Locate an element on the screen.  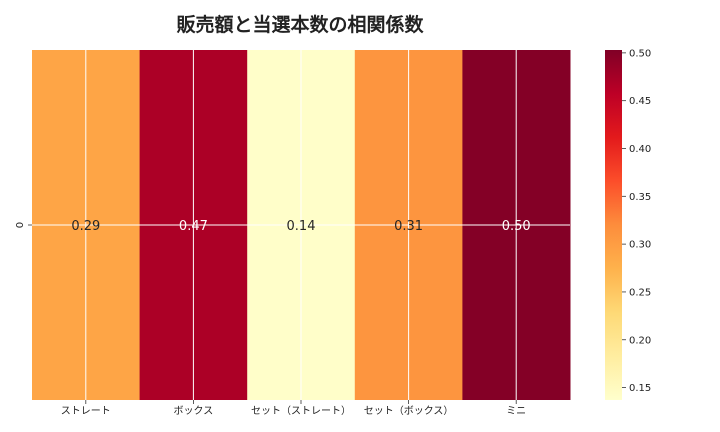
colorbar-tick-label: 0.50 is located at coordinates (640, 53).